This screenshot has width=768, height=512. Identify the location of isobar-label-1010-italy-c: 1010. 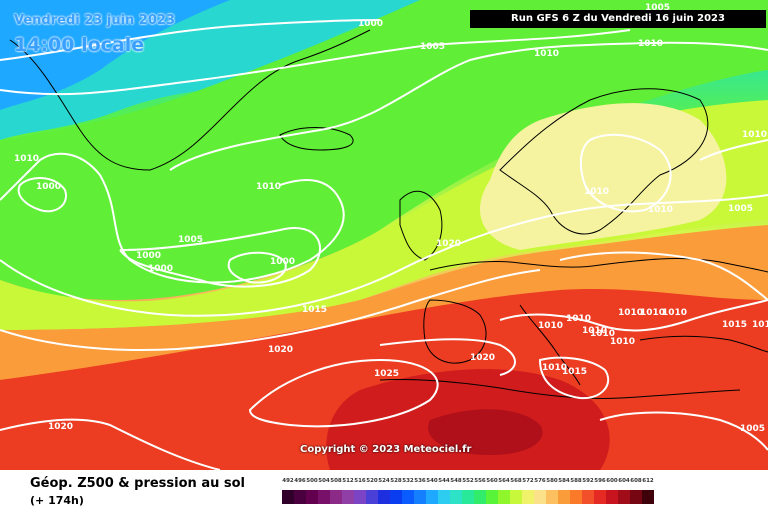
(602, 334).